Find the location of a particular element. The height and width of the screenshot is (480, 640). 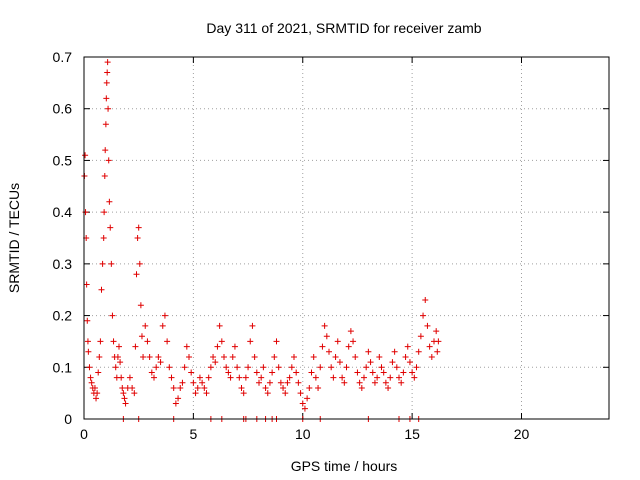

x-tick-label: 5 is located at coordinates (193, 434).